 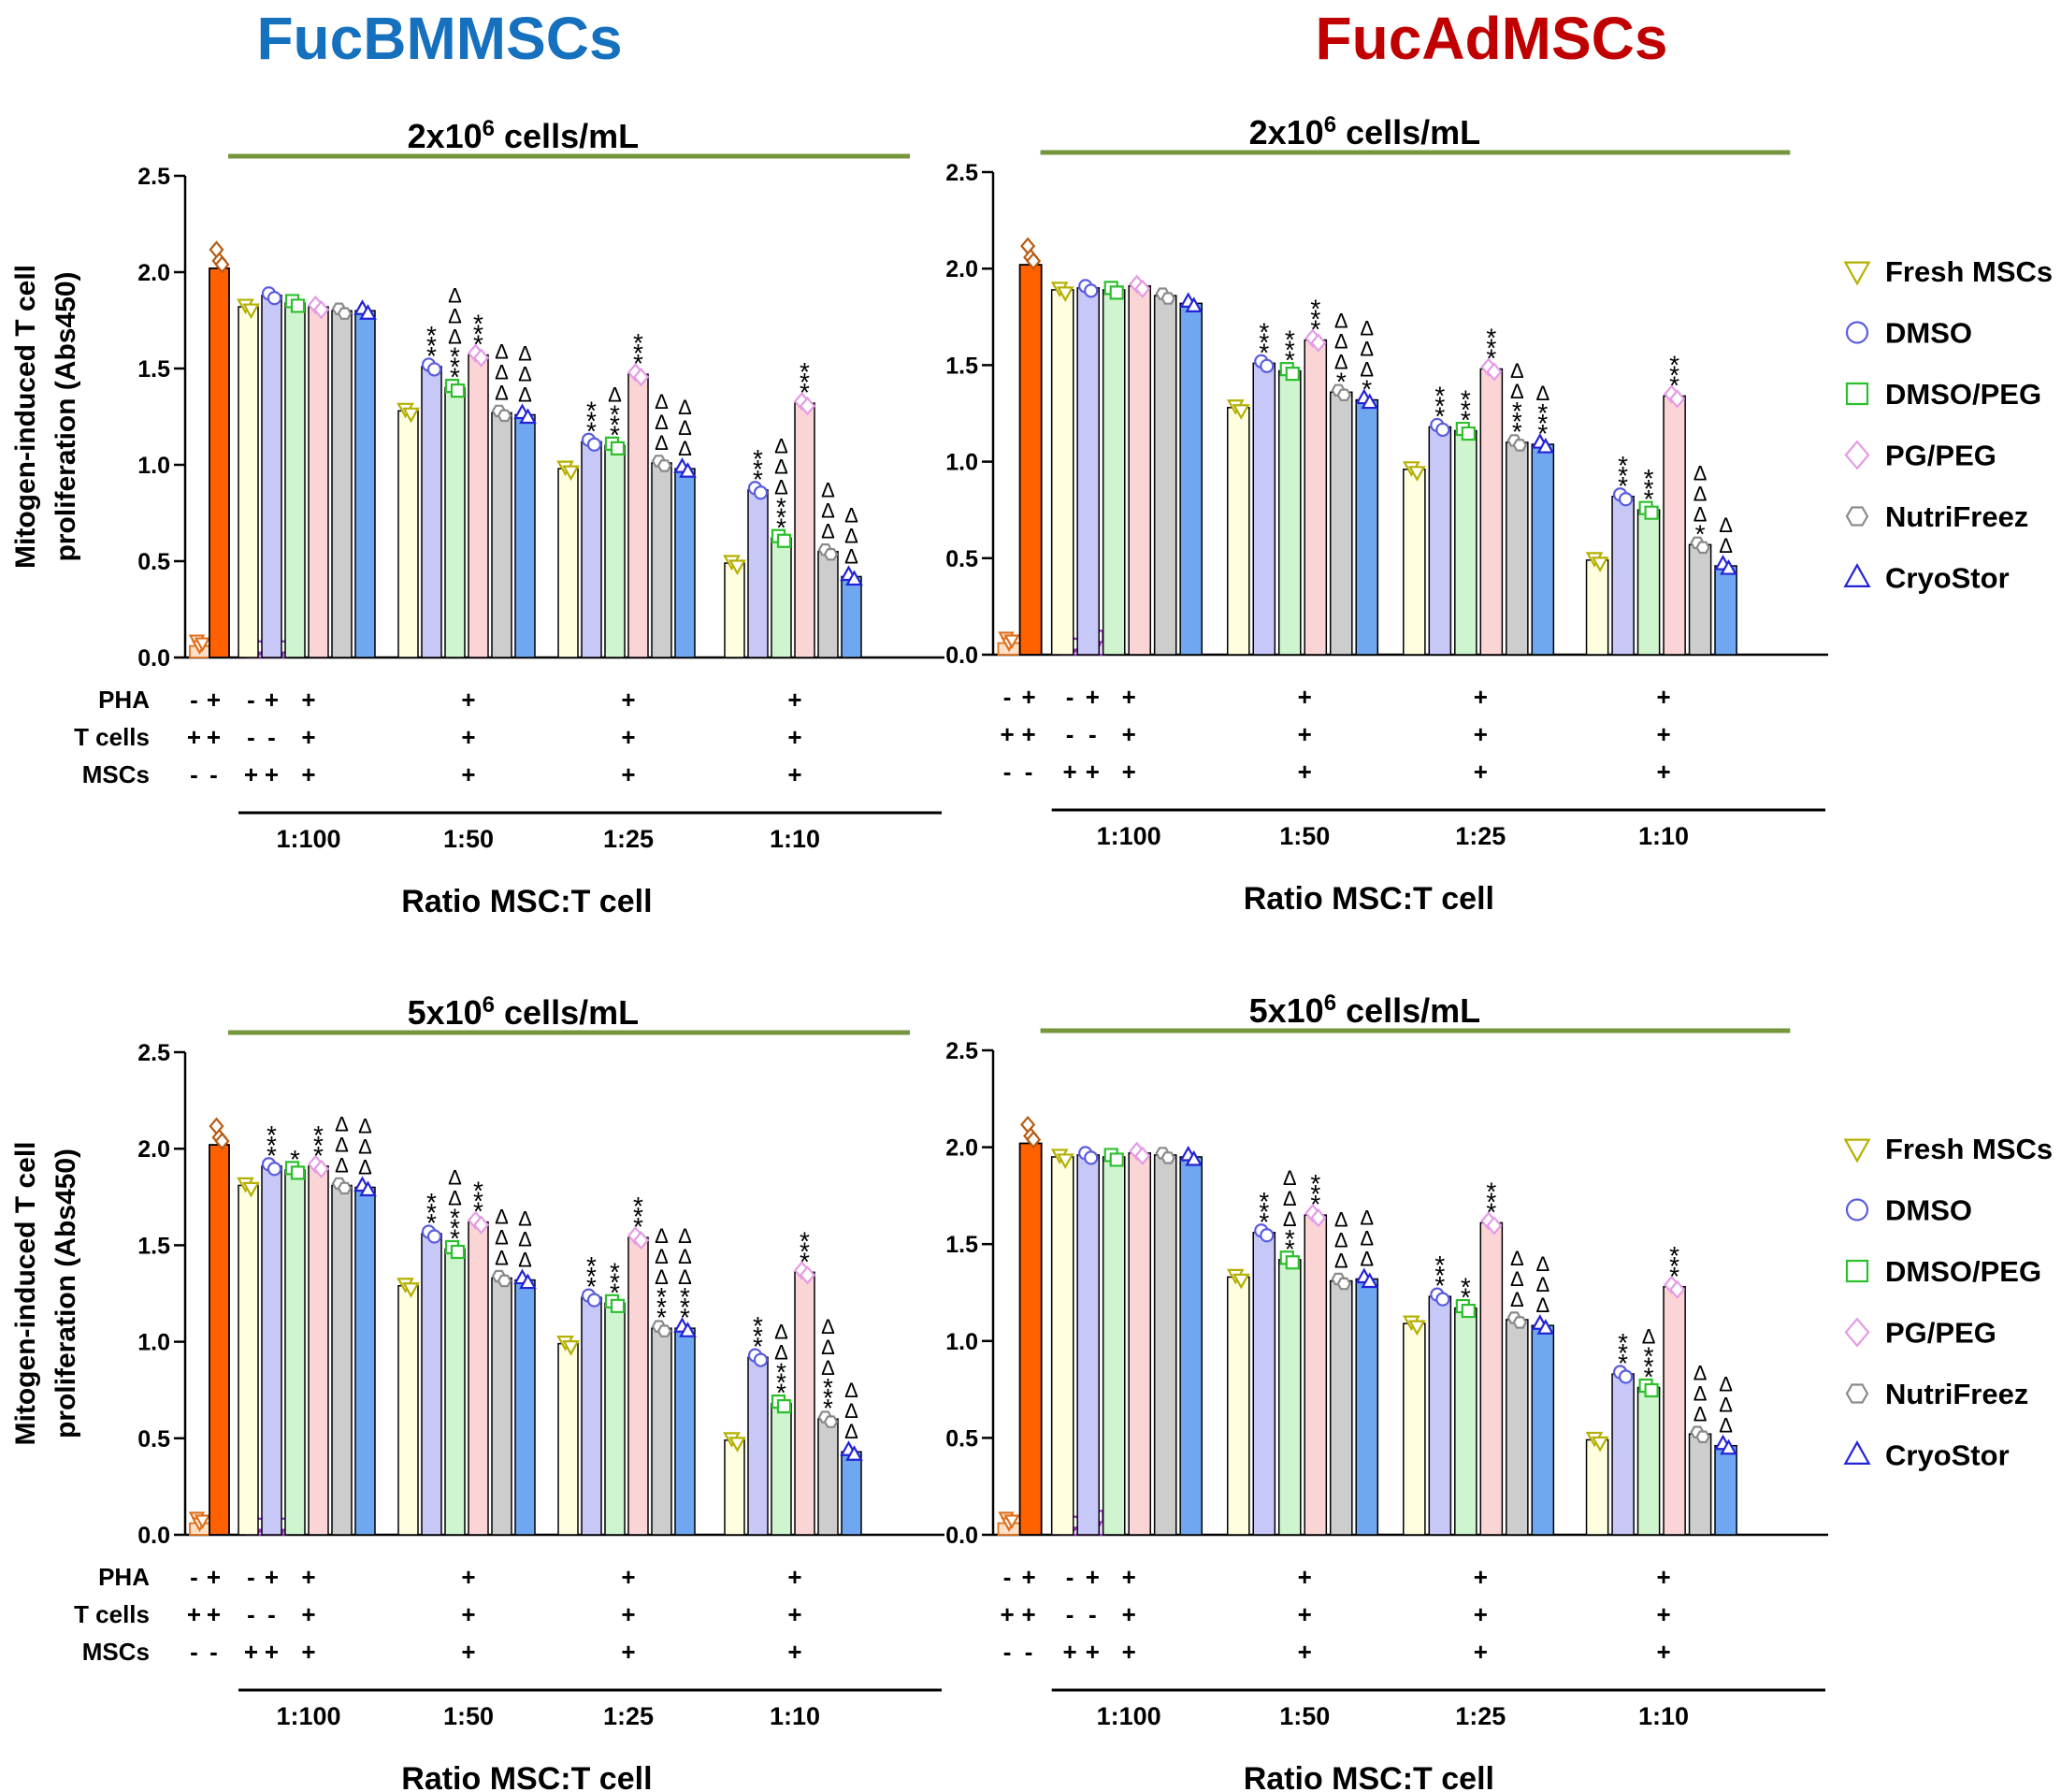 I want to click on category-label: 1:50, so click(x=1304, y=1716).